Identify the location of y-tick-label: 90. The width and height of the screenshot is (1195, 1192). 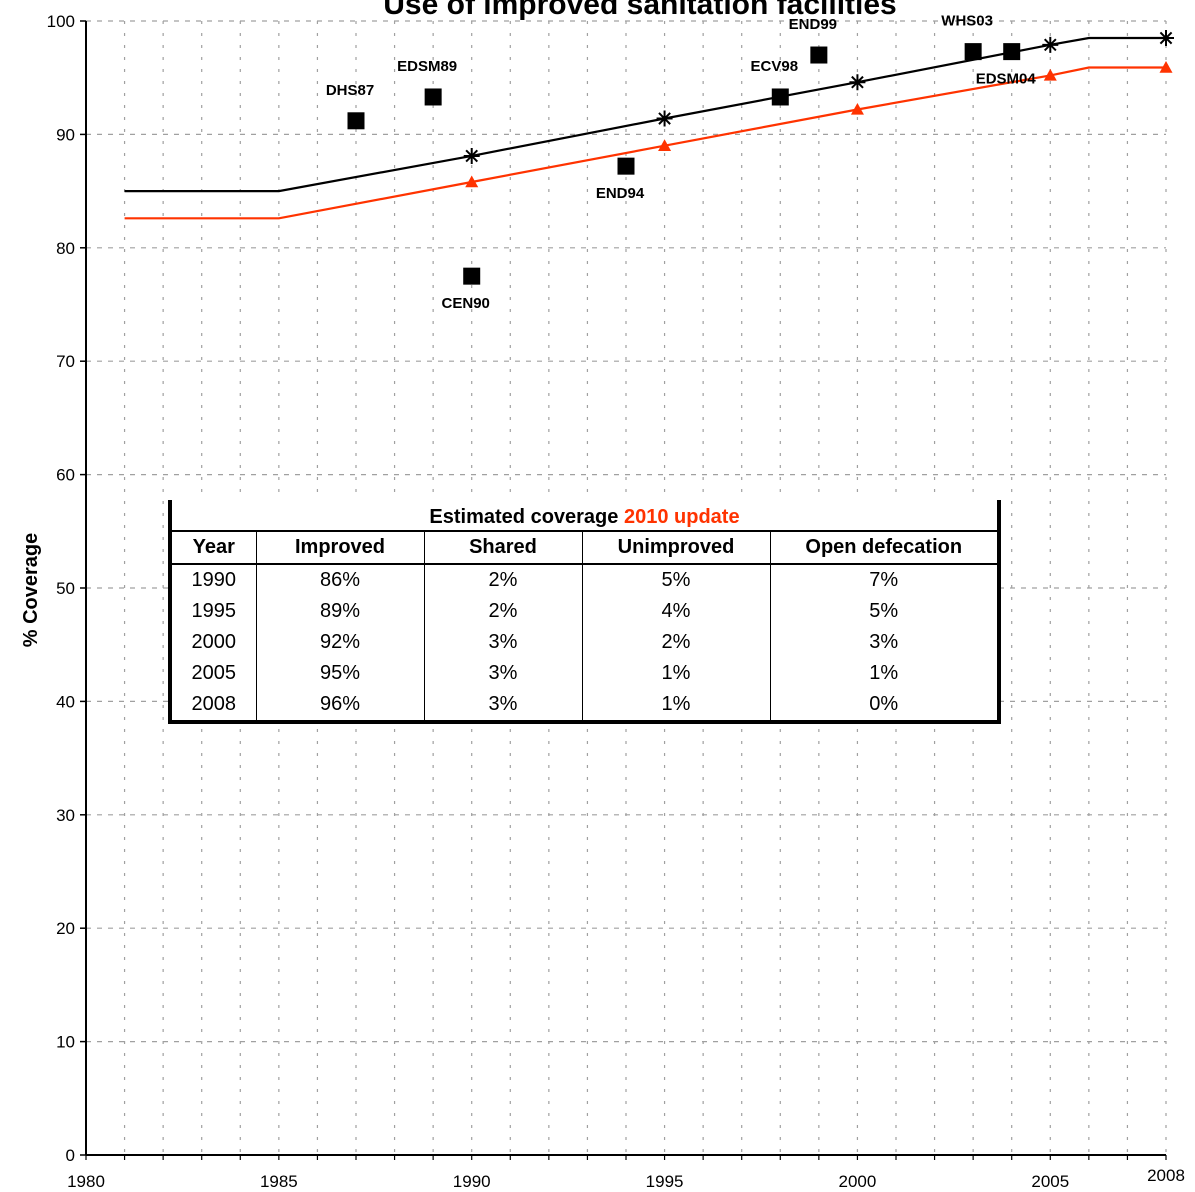
(65, 134).